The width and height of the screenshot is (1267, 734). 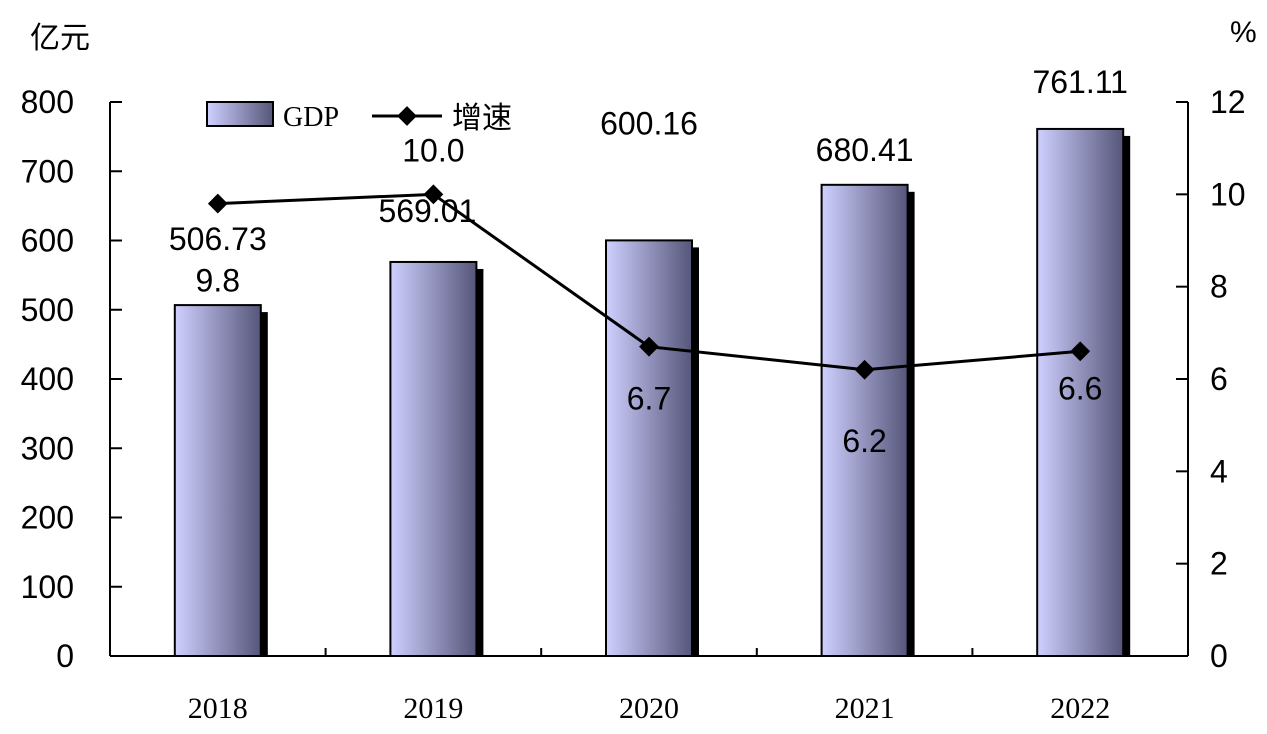 What do you see at coordinates (311, 117) in the screenshot?
I see `legend-gdp-label: GDP` at bounding box center [311, 117].